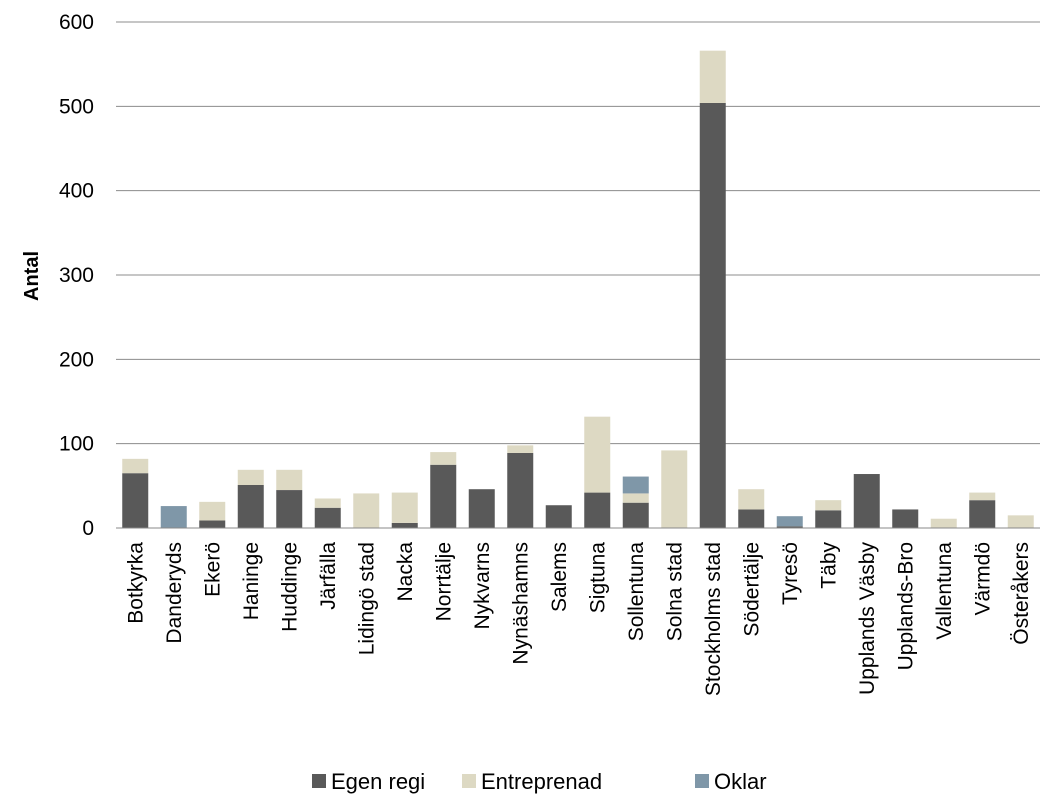  I want to click on y-tick-label: 0, so click(88, 528).